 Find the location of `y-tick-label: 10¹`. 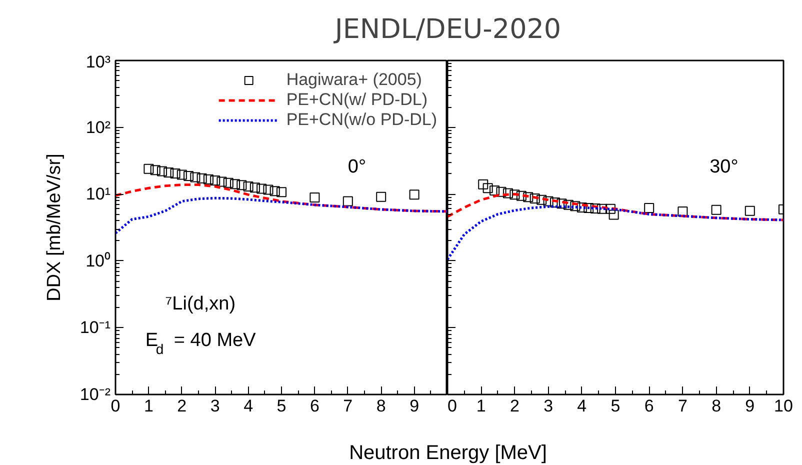

y-tick-label: 10¹ is located at coordinates (98, 194).